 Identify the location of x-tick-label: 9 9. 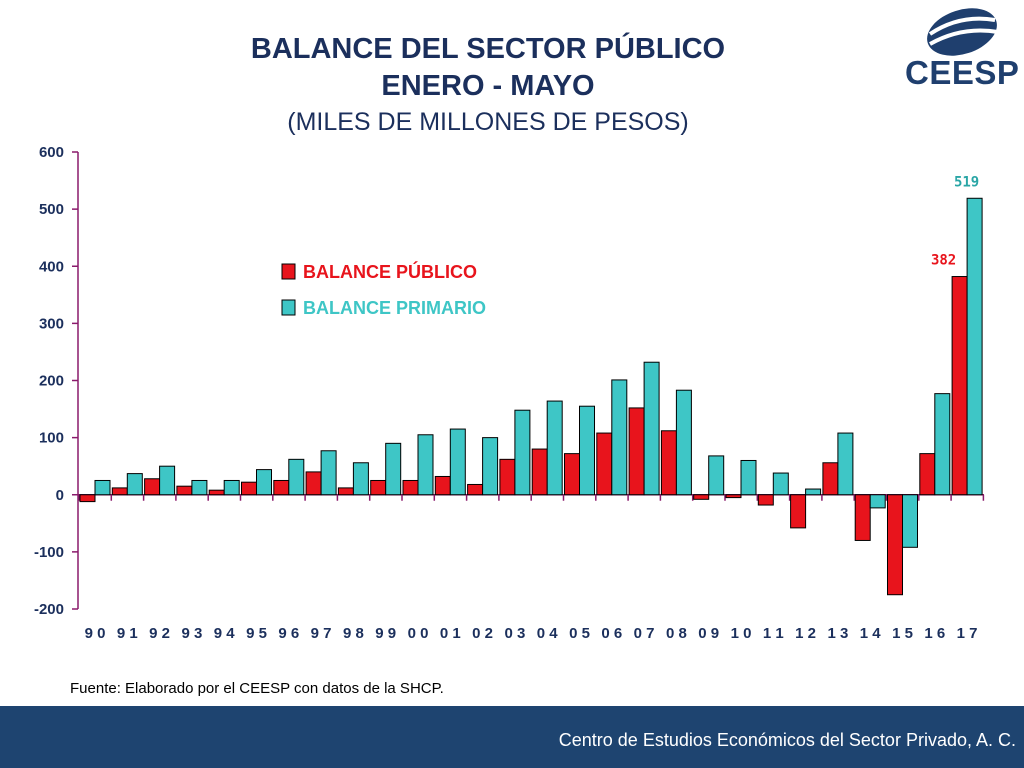
(385, 633).